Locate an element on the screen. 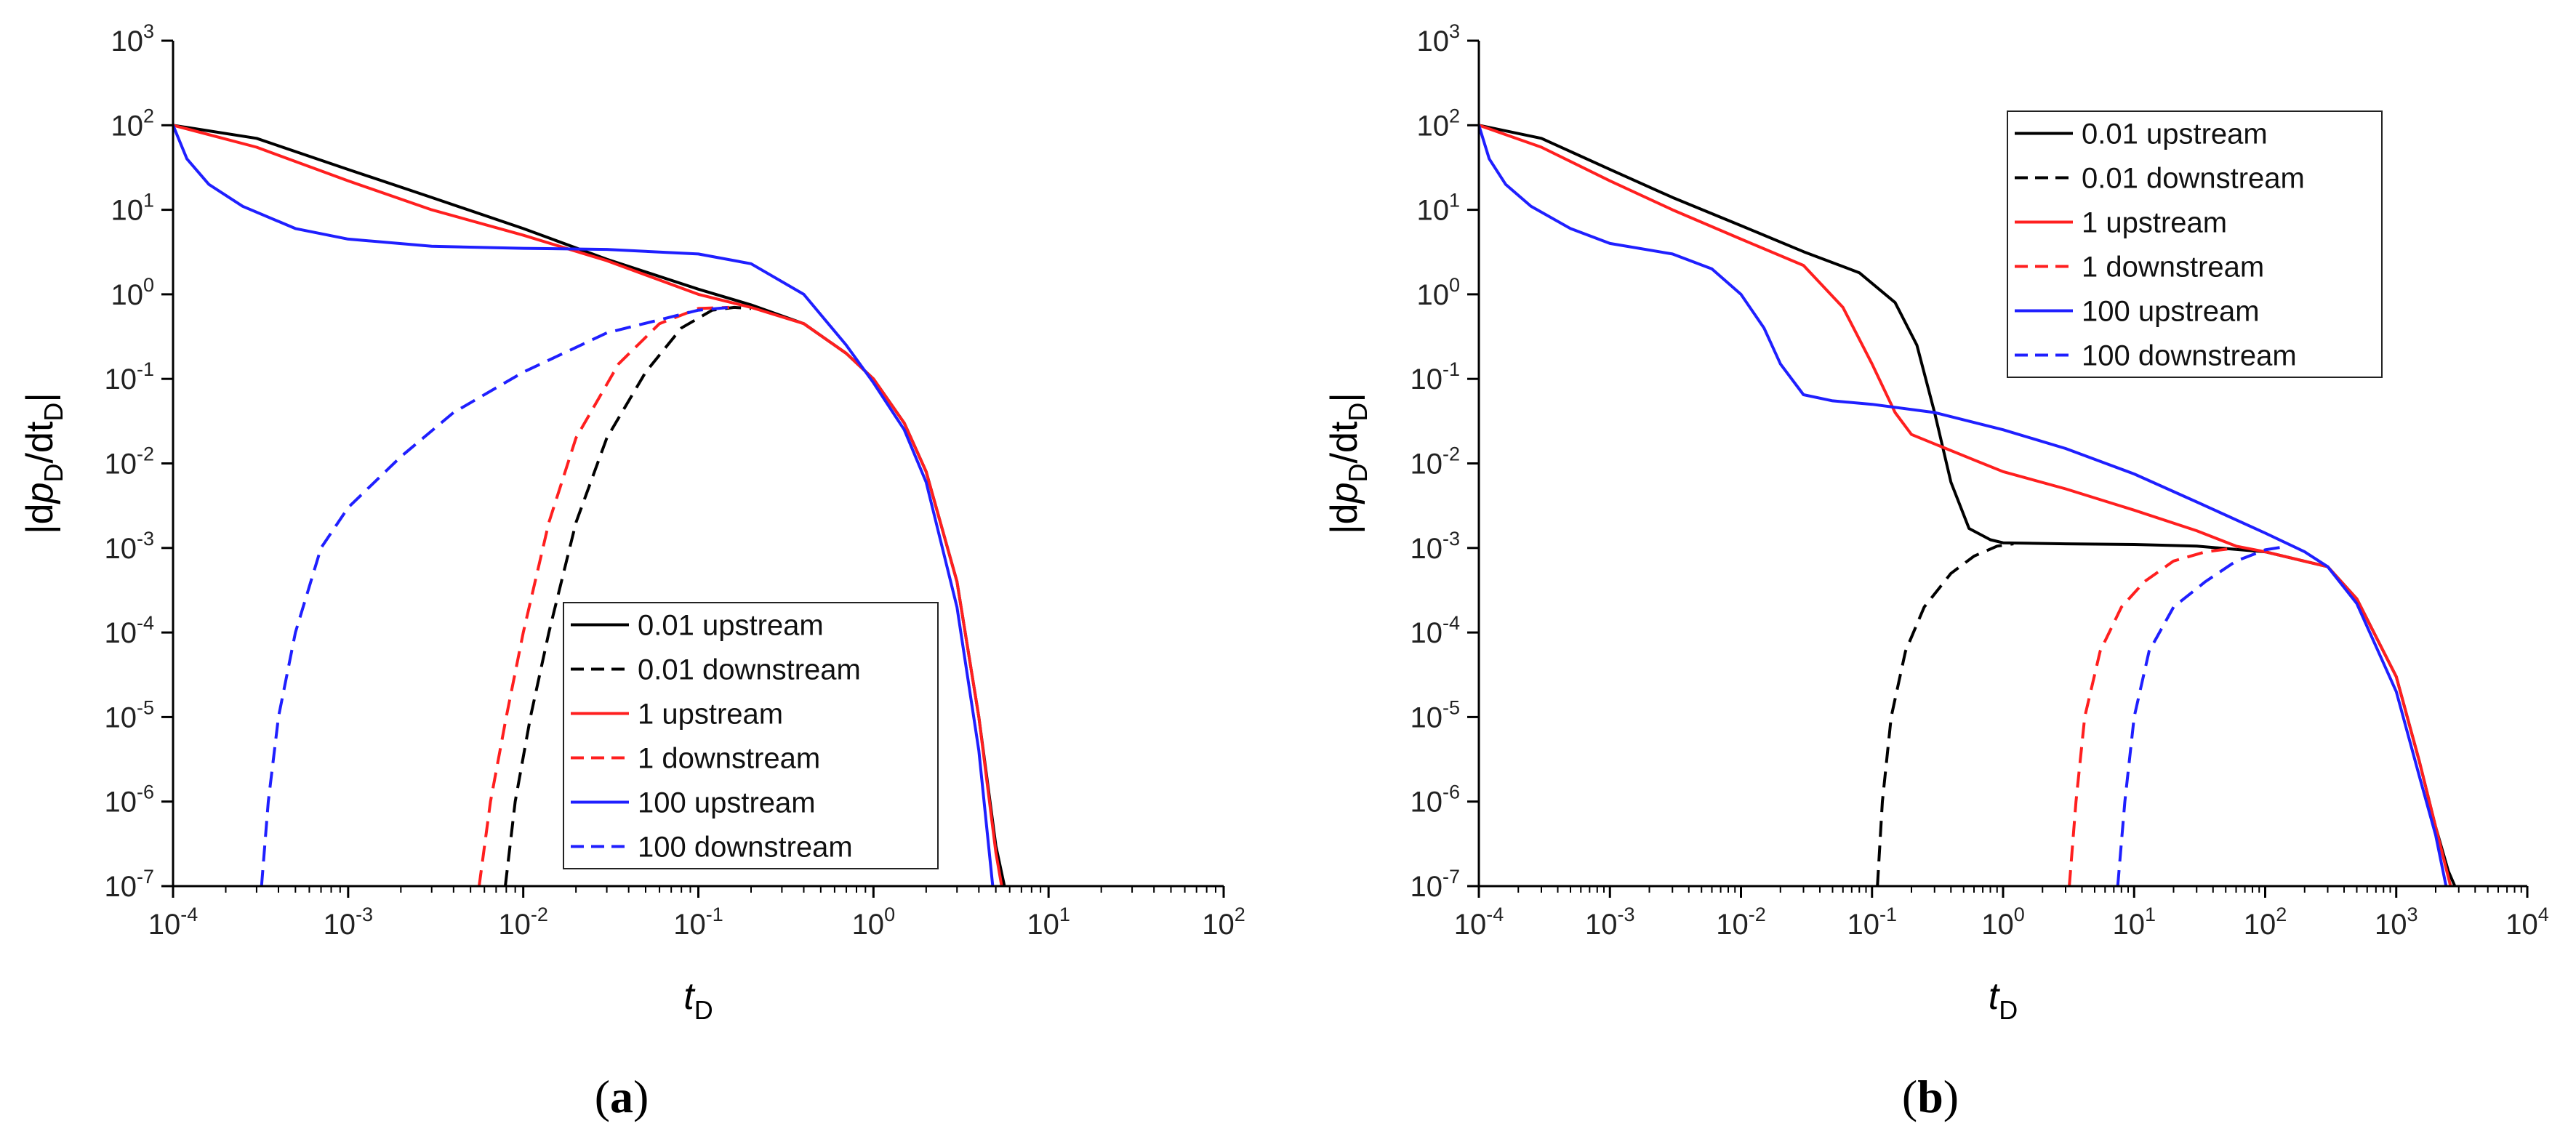 This screenshot has width=2576, height=1134. x-tick-label: 10¹ is located at coordinates (2134, 922).